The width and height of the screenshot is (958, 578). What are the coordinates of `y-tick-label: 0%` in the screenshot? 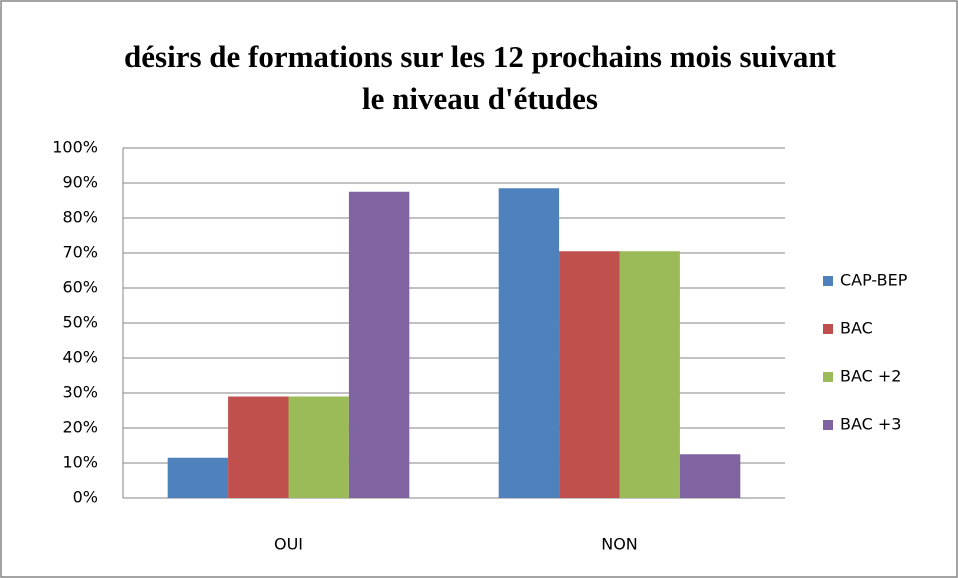 It's located at (85, 497).